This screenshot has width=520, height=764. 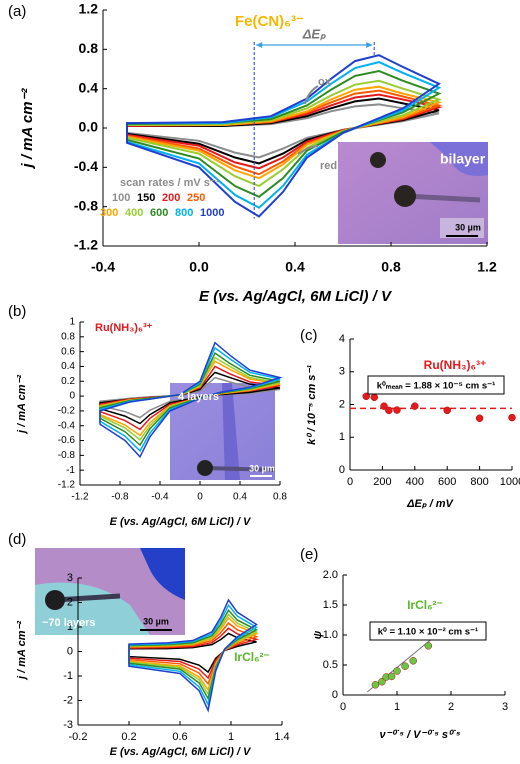 I want to click on x-tick-label: 800, so click(x=479, y=482).